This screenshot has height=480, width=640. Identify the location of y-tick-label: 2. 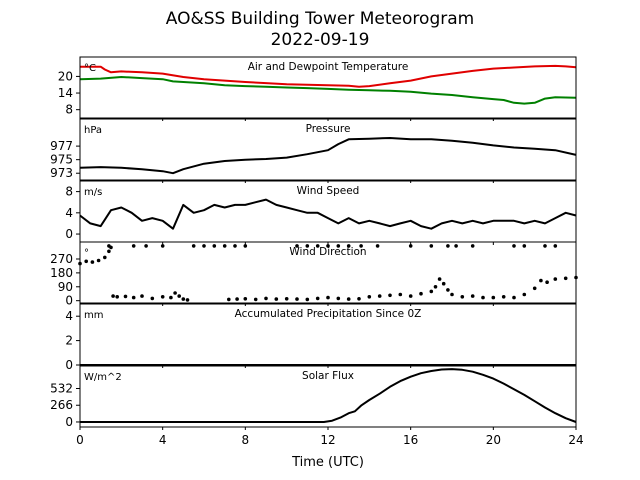
(69, 341).